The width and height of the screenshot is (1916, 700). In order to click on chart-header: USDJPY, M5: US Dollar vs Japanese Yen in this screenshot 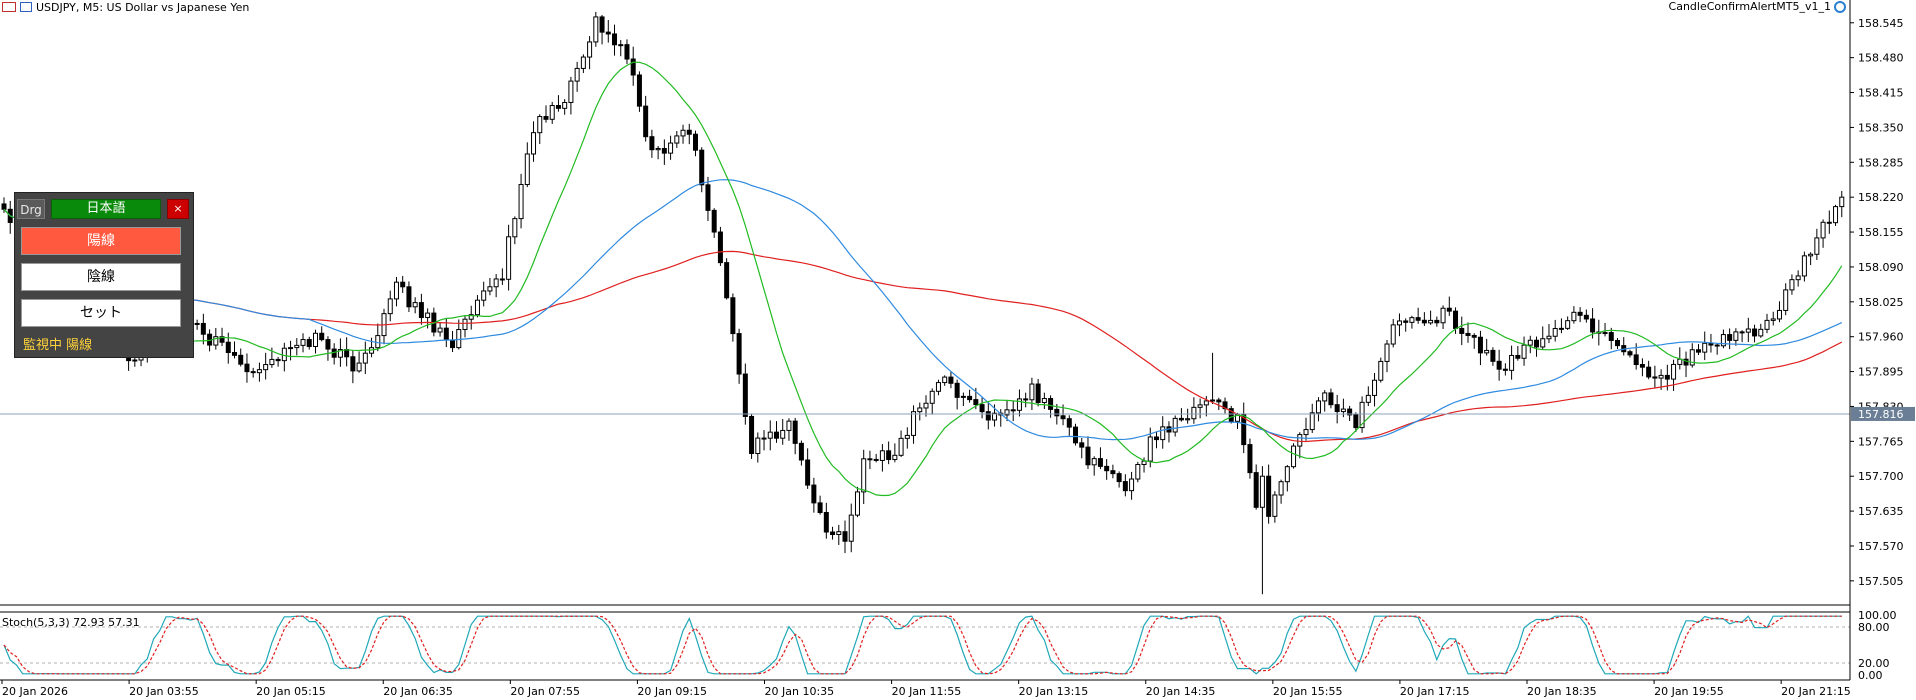, I will do `click(124, 7)`.